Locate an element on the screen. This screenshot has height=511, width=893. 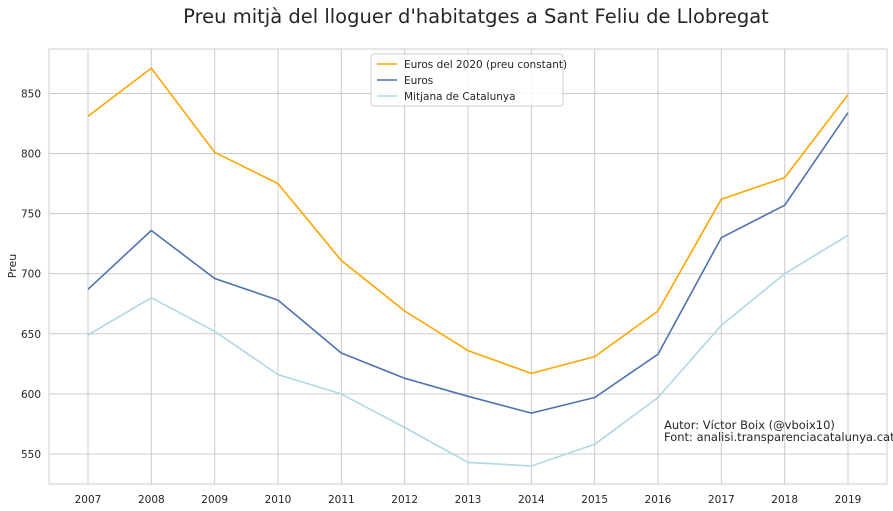
x-tick-label: 2010 is located at coordinates (278, 500).